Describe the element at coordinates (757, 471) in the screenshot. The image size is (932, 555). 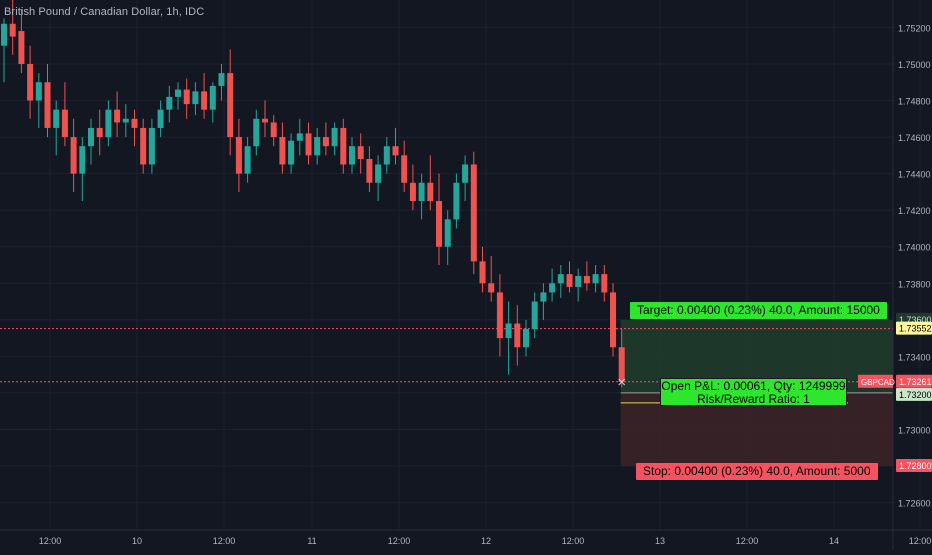
I see `stop-label: Stop: 0.00400 (0.23%) 40.0, Amount: 5000` at that location.